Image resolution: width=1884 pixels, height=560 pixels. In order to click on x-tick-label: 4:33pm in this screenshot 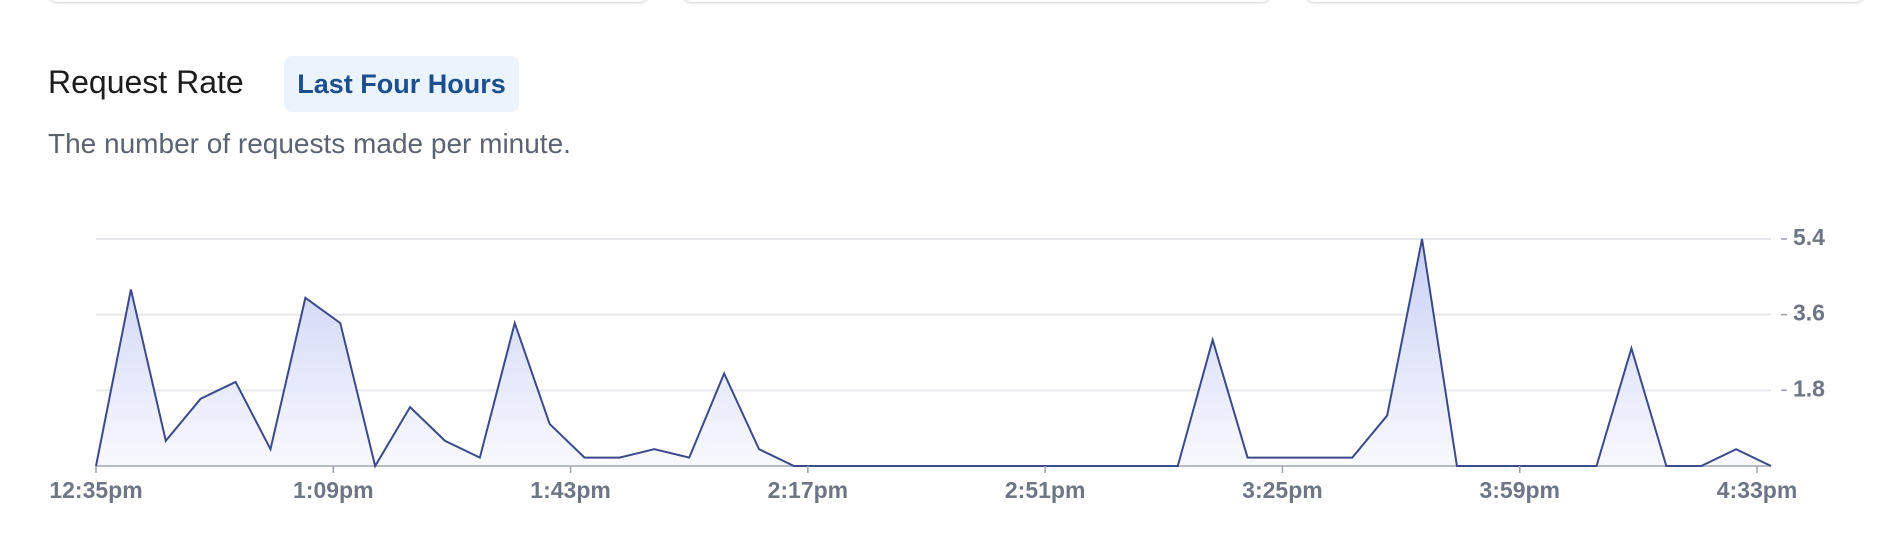, I will do `click(1757, 490)`.